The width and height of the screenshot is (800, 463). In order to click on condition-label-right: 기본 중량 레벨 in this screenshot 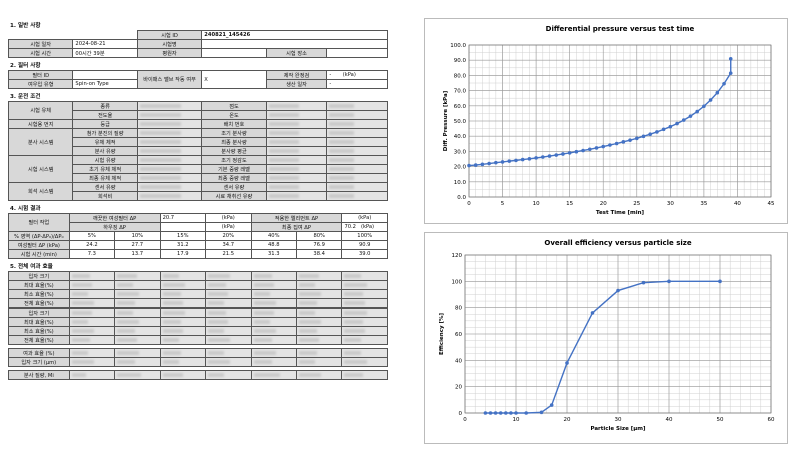, I will do `click(234, 169)`.